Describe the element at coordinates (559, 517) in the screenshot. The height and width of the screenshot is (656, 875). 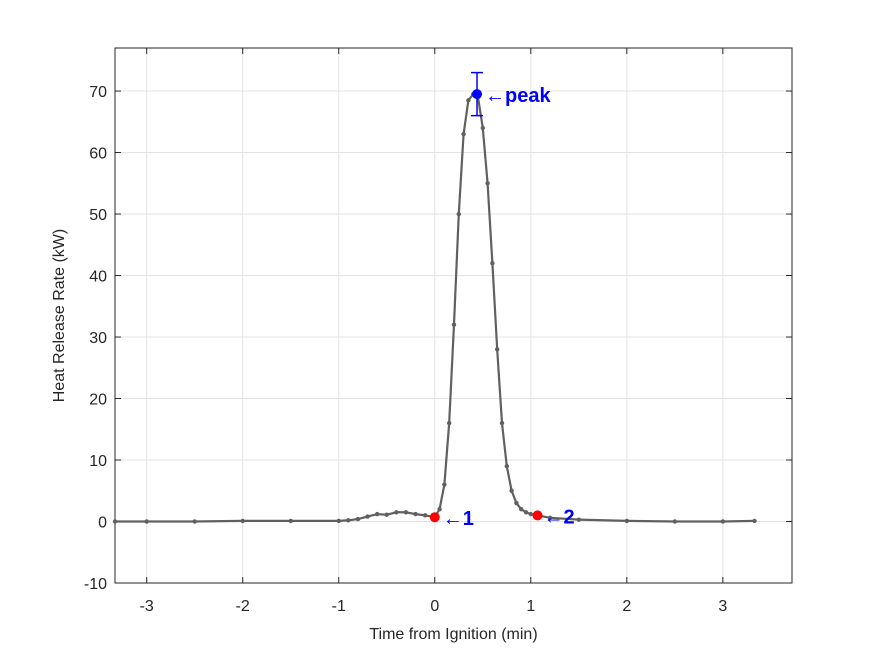
I see `annotation-2: ←2` at that location.